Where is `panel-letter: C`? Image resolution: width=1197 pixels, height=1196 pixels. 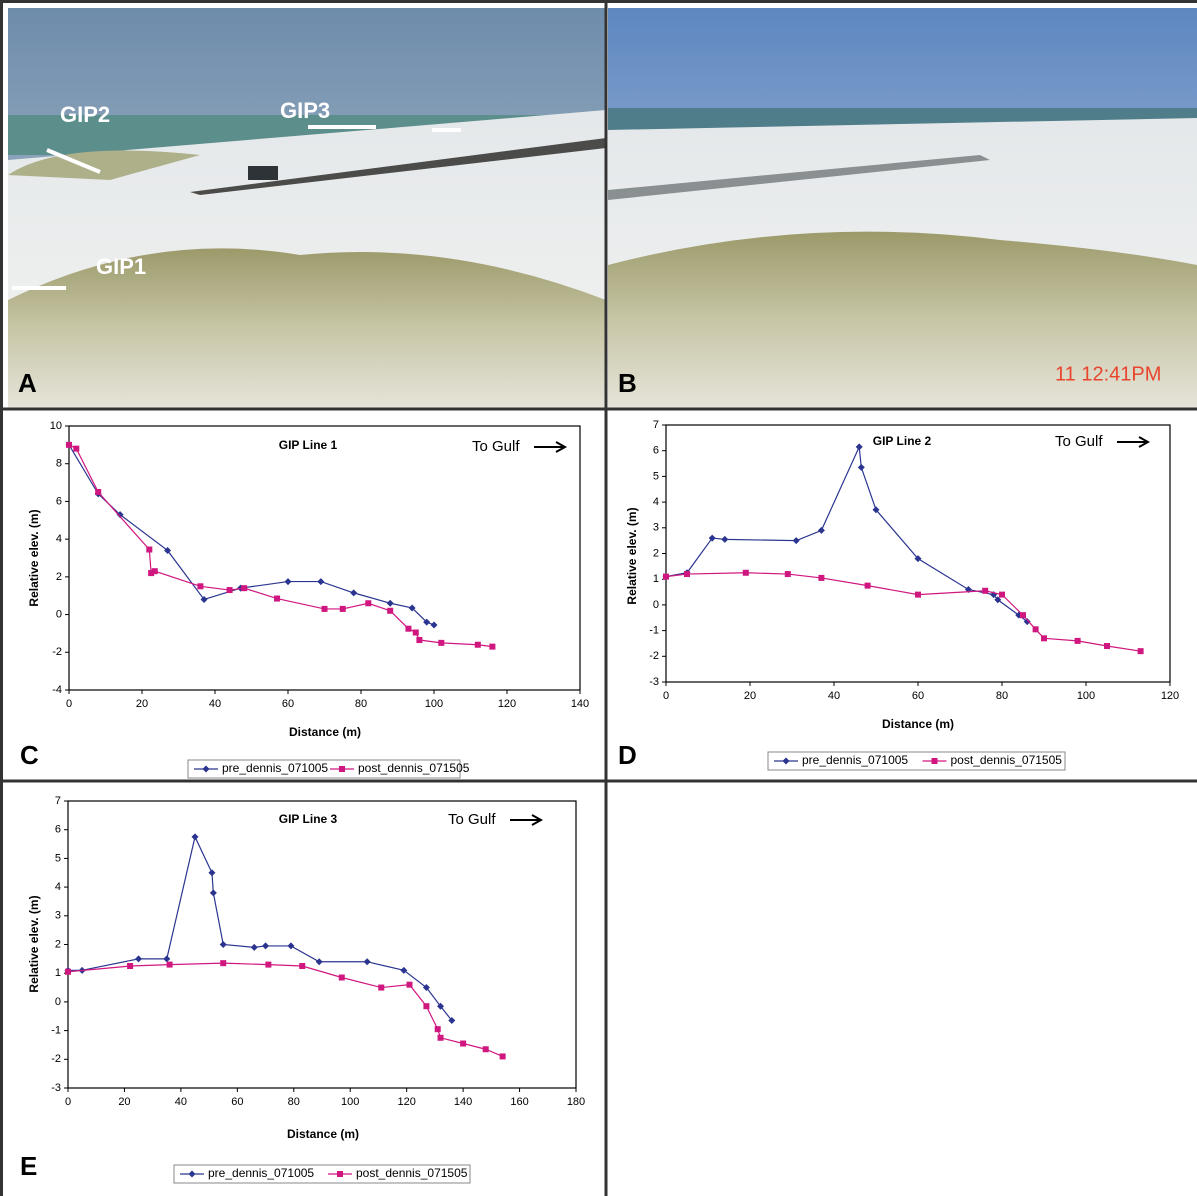
panel-letter: C is located at coordinates (29, 755).